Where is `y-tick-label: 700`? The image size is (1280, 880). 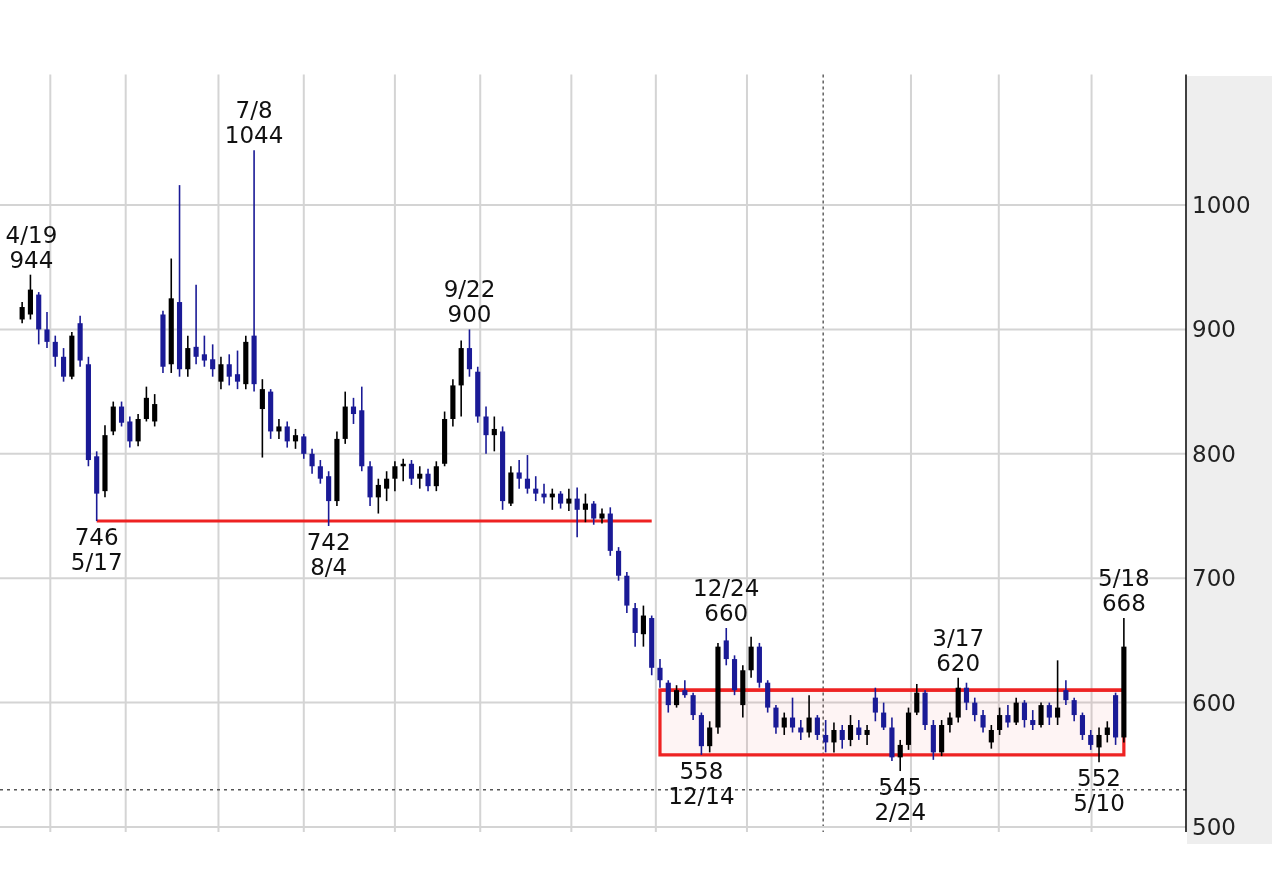
y-tick-label: 700 is located at coordinates (1214, 578).